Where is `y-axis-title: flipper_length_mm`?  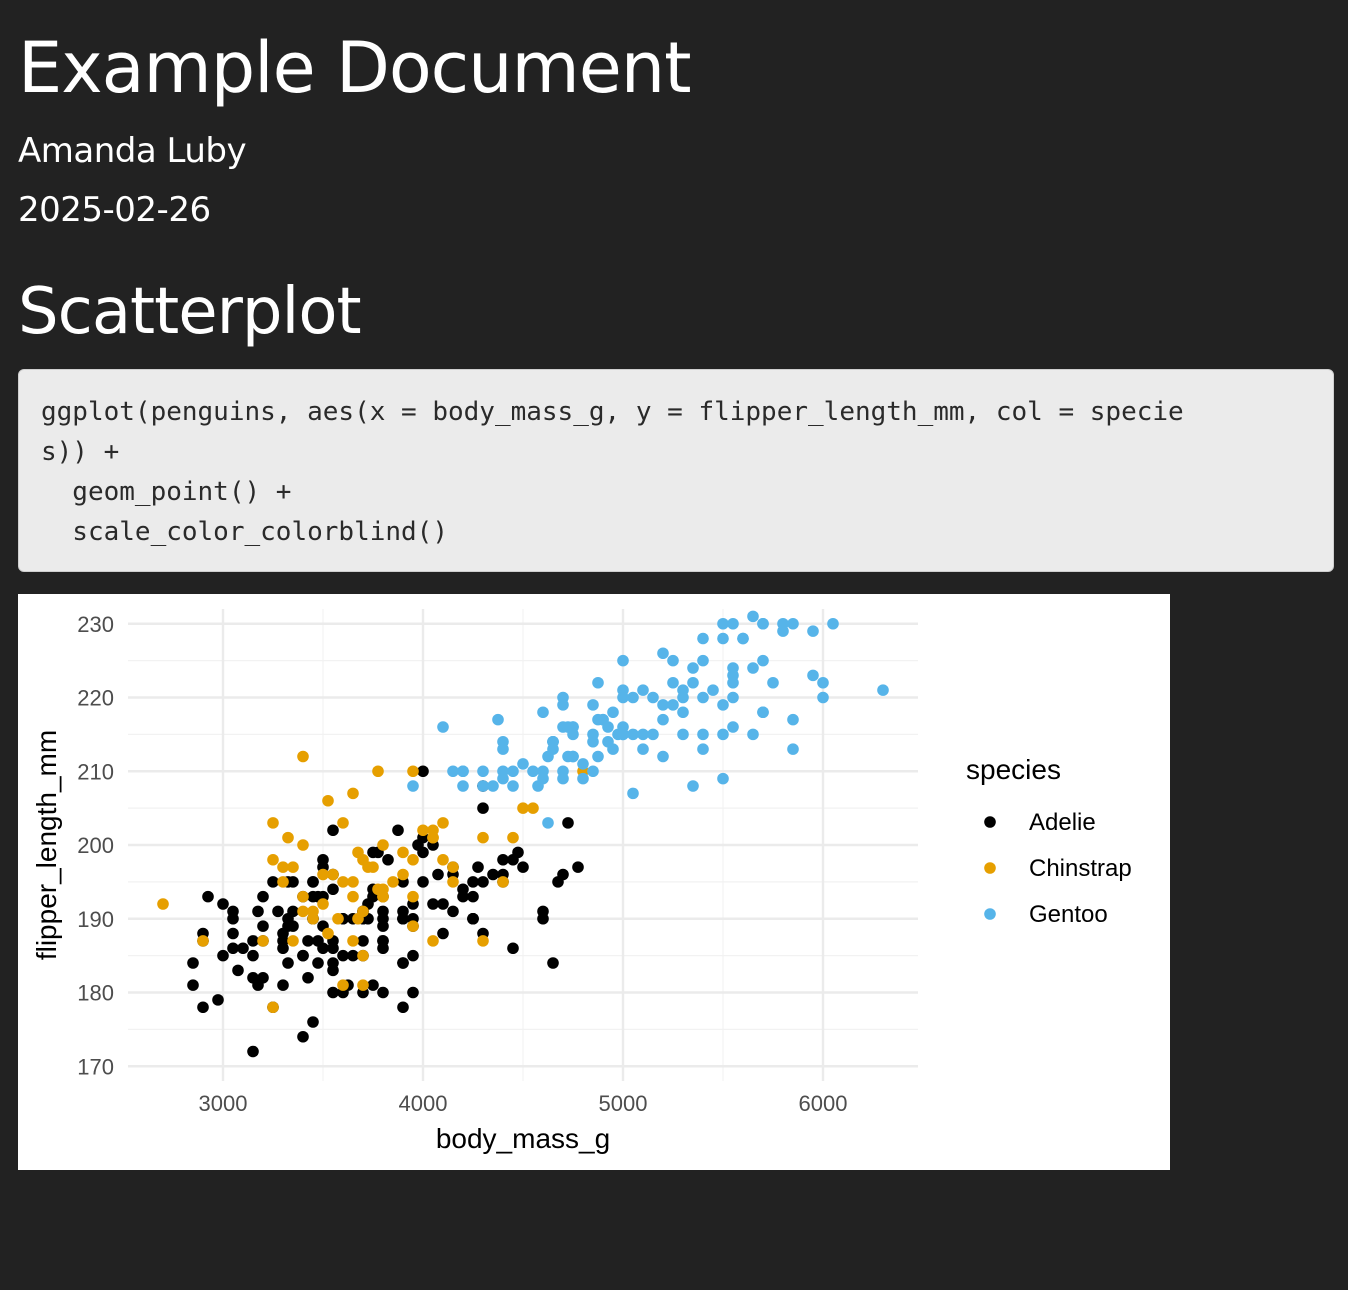 y-axis-title: flipper_length_mm is located at coordinates (46, 845).